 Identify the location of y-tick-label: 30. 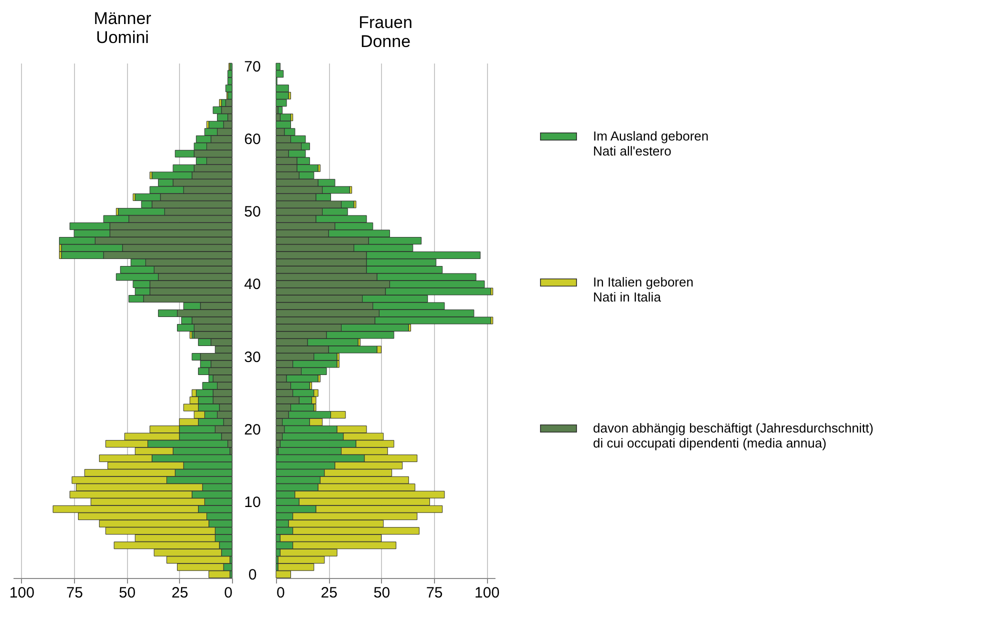
(252, 357).